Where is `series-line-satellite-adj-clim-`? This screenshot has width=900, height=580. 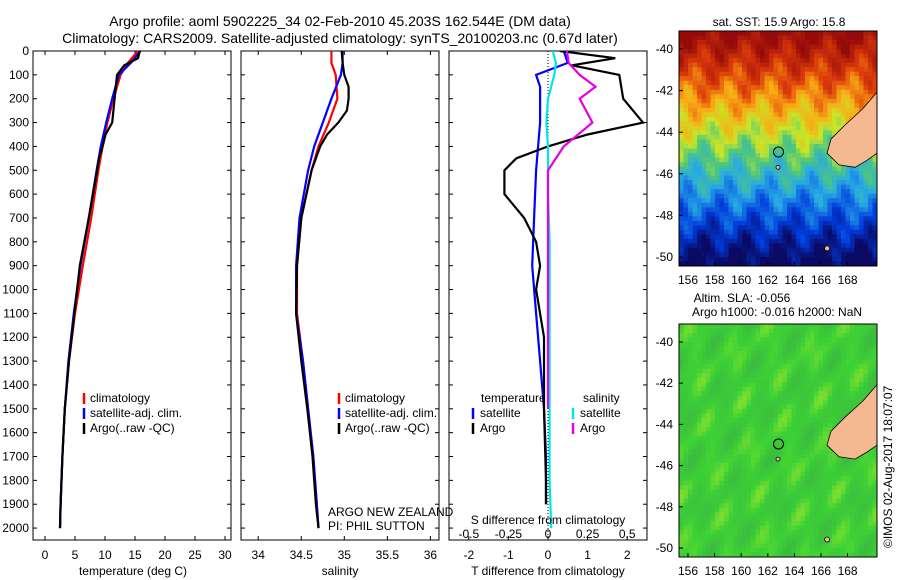
series-line-satellite-adj-clim- is located at coordinates (100, 290).